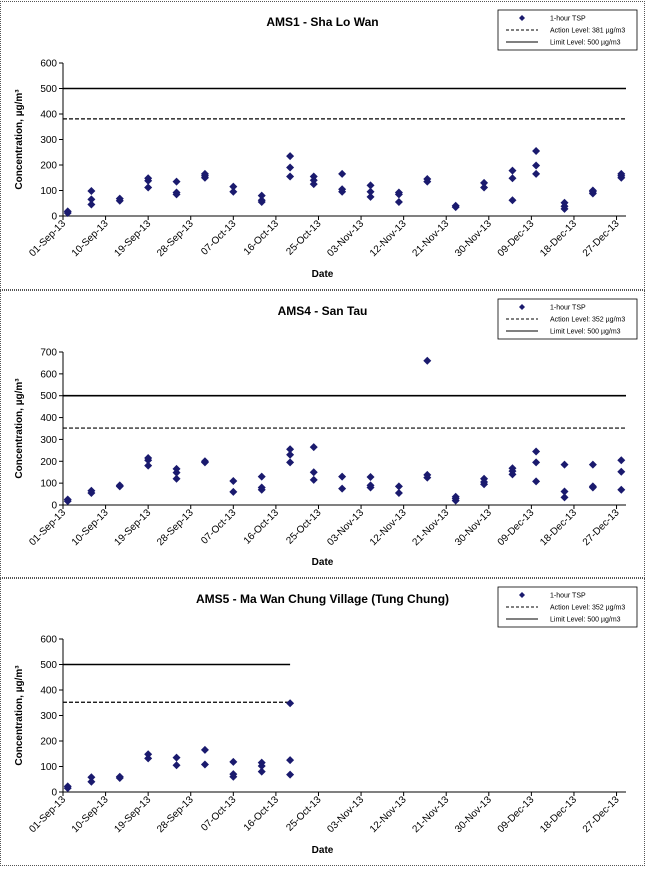  What do you see at coordinates (132, 527) in the screenshot?
I see `x-tick-label: 19-Sep-13` at bounding box center [132, 527].